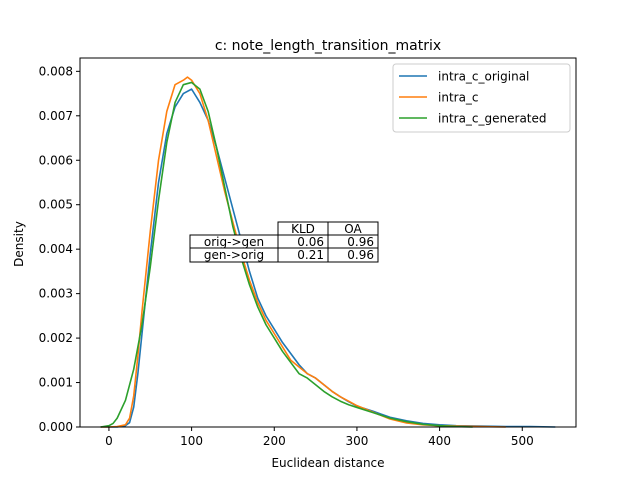  I want to click on x-tick-label: 500, so click(522, 441).